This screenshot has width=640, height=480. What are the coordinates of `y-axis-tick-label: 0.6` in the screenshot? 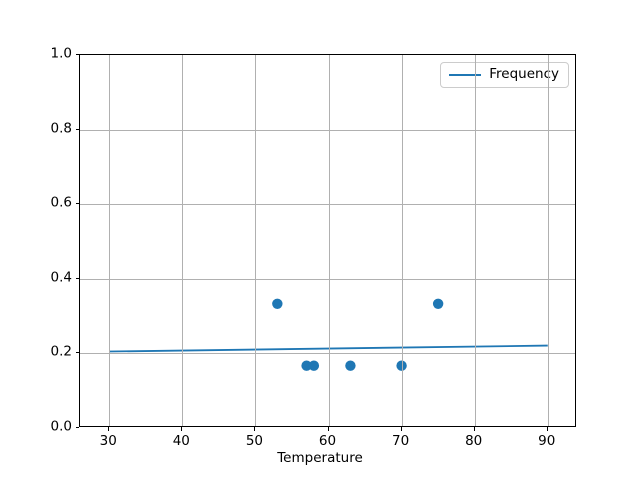 It's located at (61, 202).